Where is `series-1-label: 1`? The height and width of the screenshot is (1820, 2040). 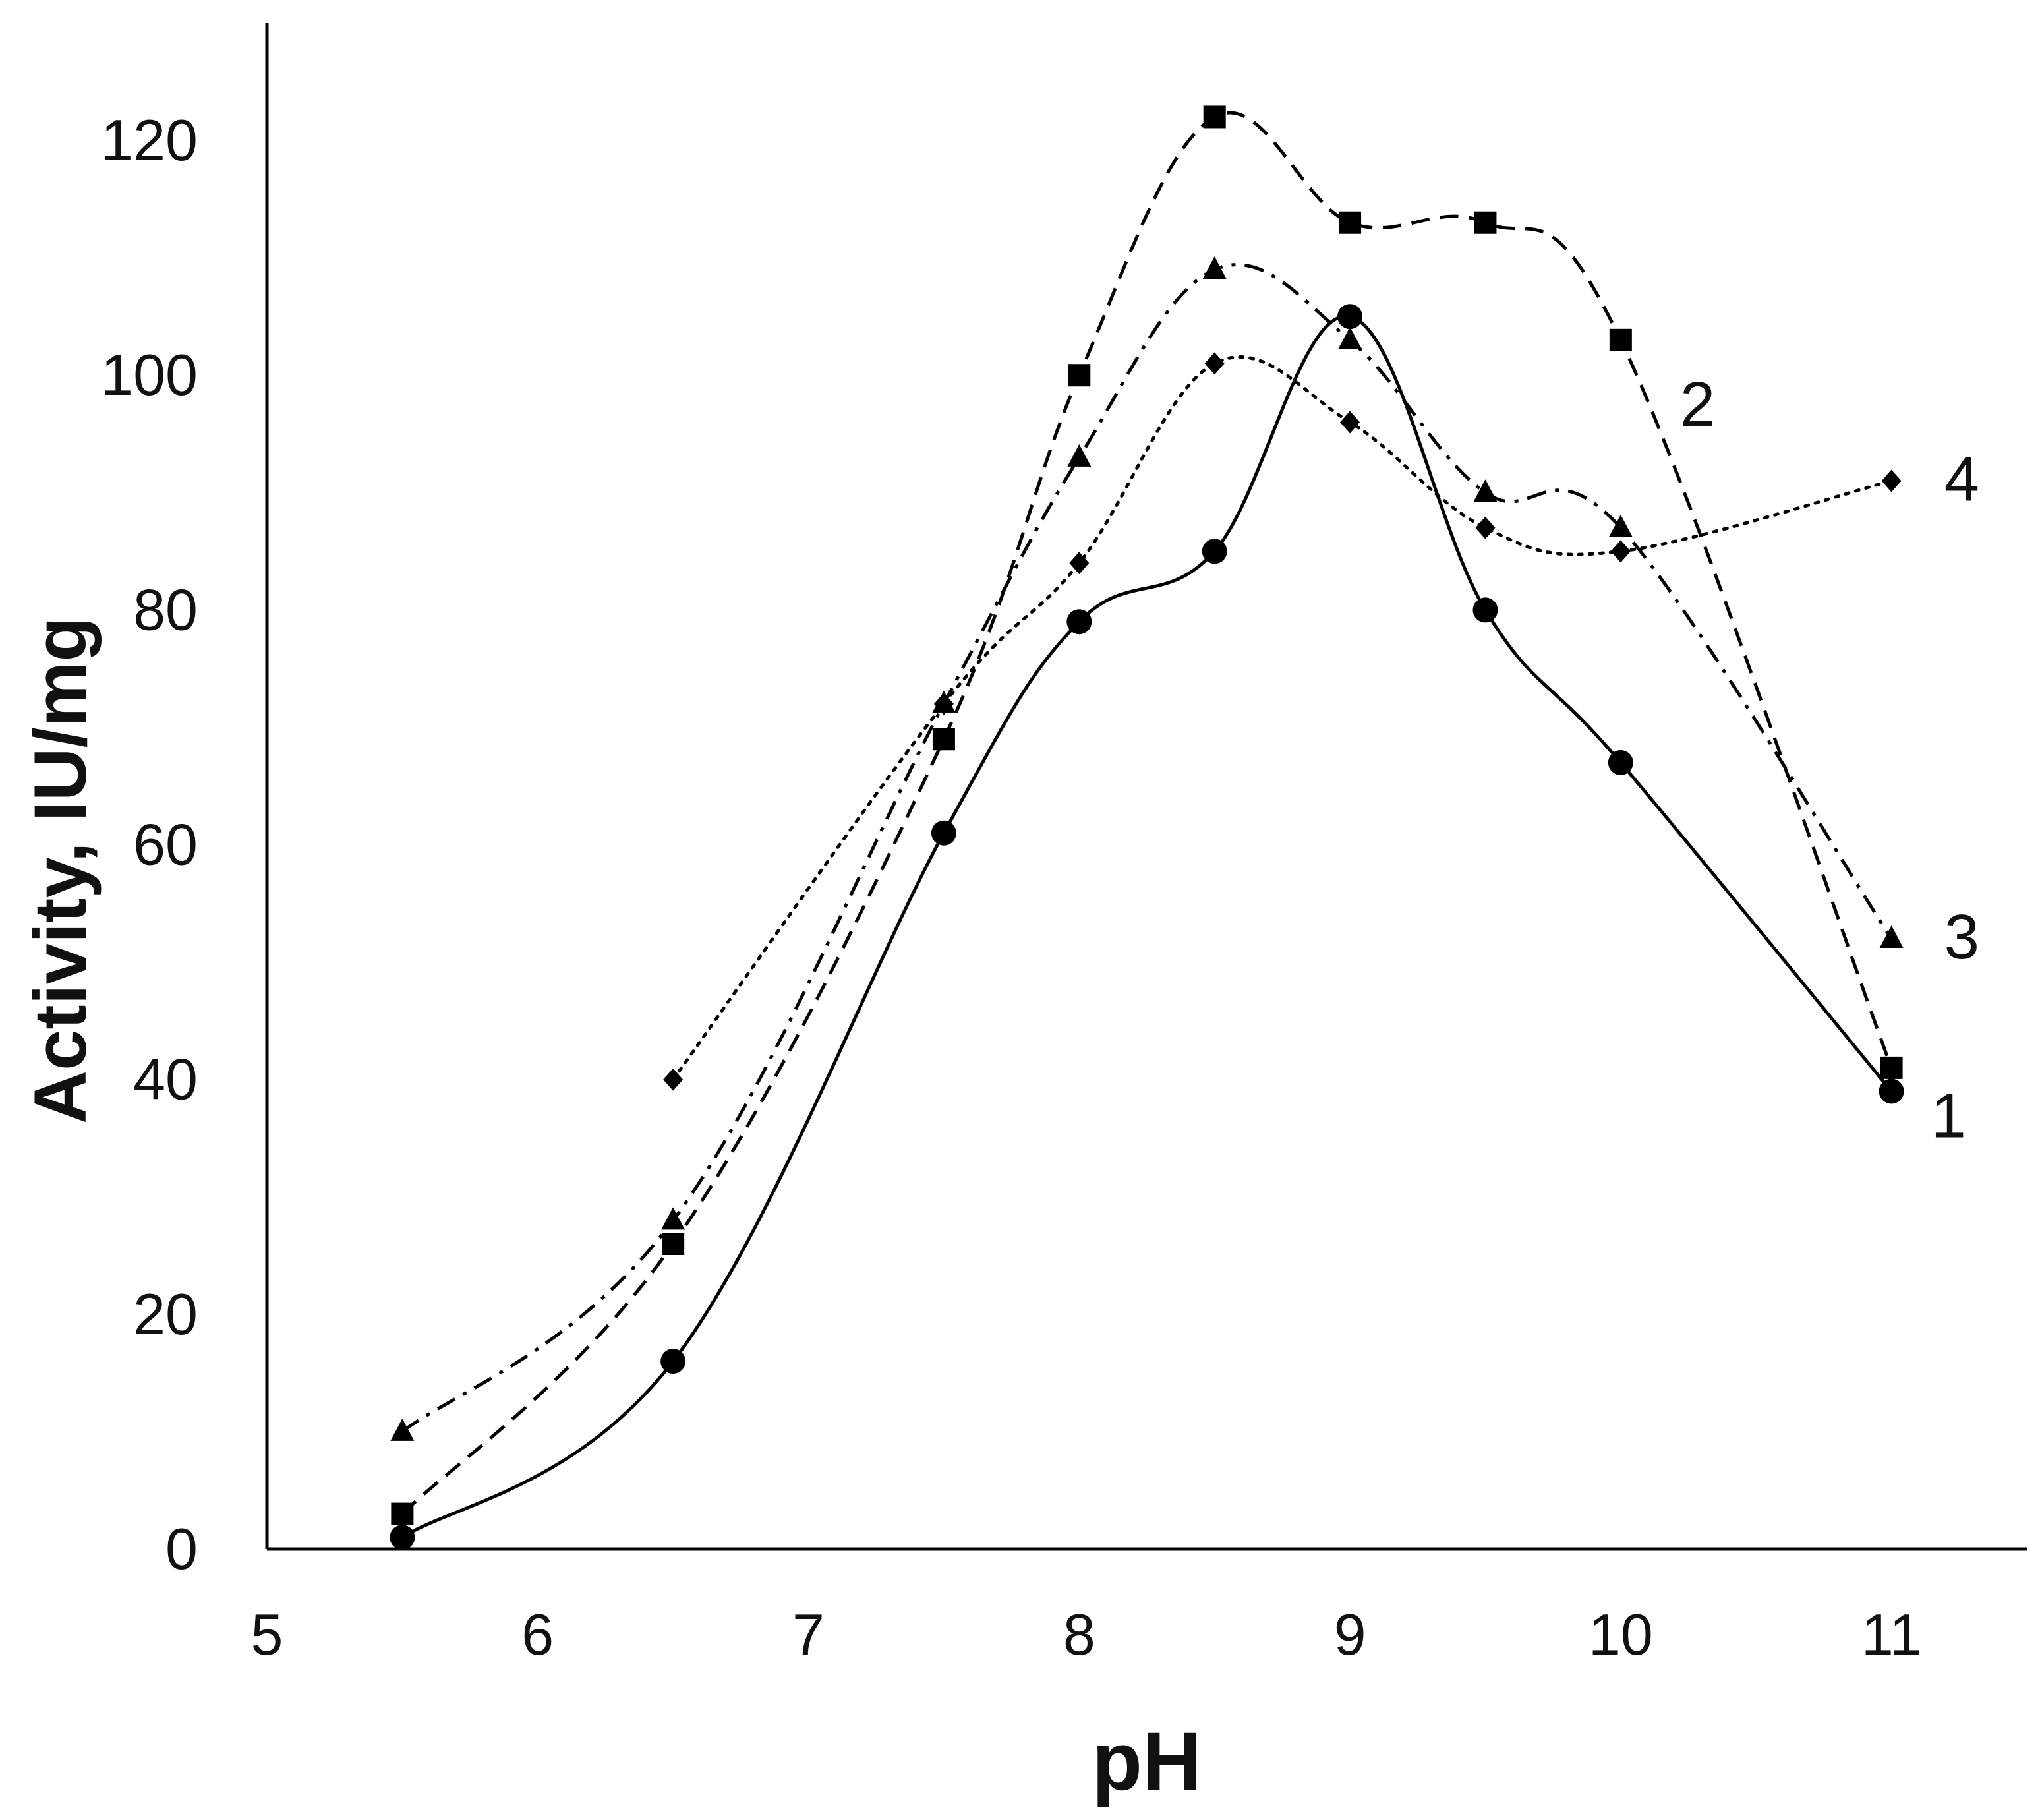 series-1-label: 1 is located at coordinates (1948, 1116).